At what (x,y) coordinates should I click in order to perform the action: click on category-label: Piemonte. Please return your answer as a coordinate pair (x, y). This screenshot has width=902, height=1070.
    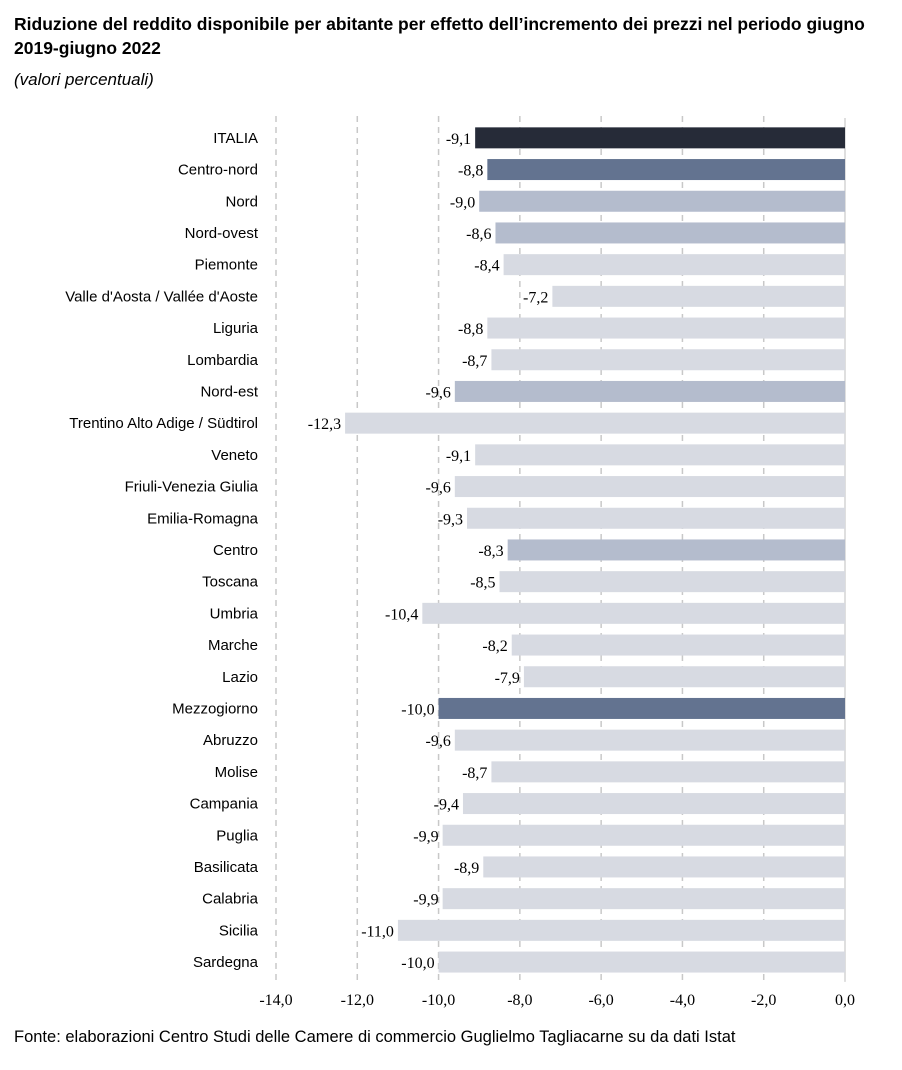
    Looking at the image, I should click on (226, 265).